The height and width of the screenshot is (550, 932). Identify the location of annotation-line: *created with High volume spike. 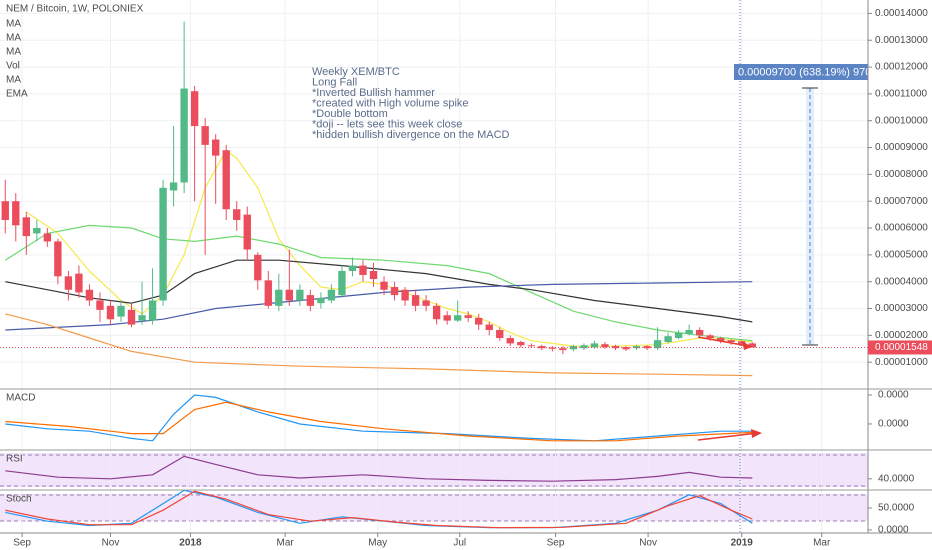
(390, 104).